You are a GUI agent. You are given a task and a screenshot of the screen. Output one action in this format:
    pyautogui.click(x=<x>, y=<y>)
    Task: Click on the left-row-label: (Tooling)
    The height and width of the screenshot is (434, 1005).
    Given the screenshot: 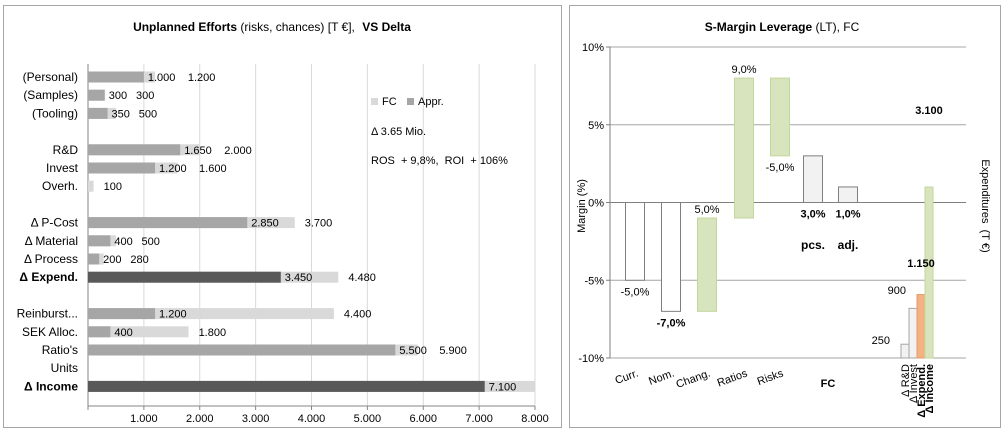 What is the action you would take?
    pyautogui.click(x=55, y=113)
    